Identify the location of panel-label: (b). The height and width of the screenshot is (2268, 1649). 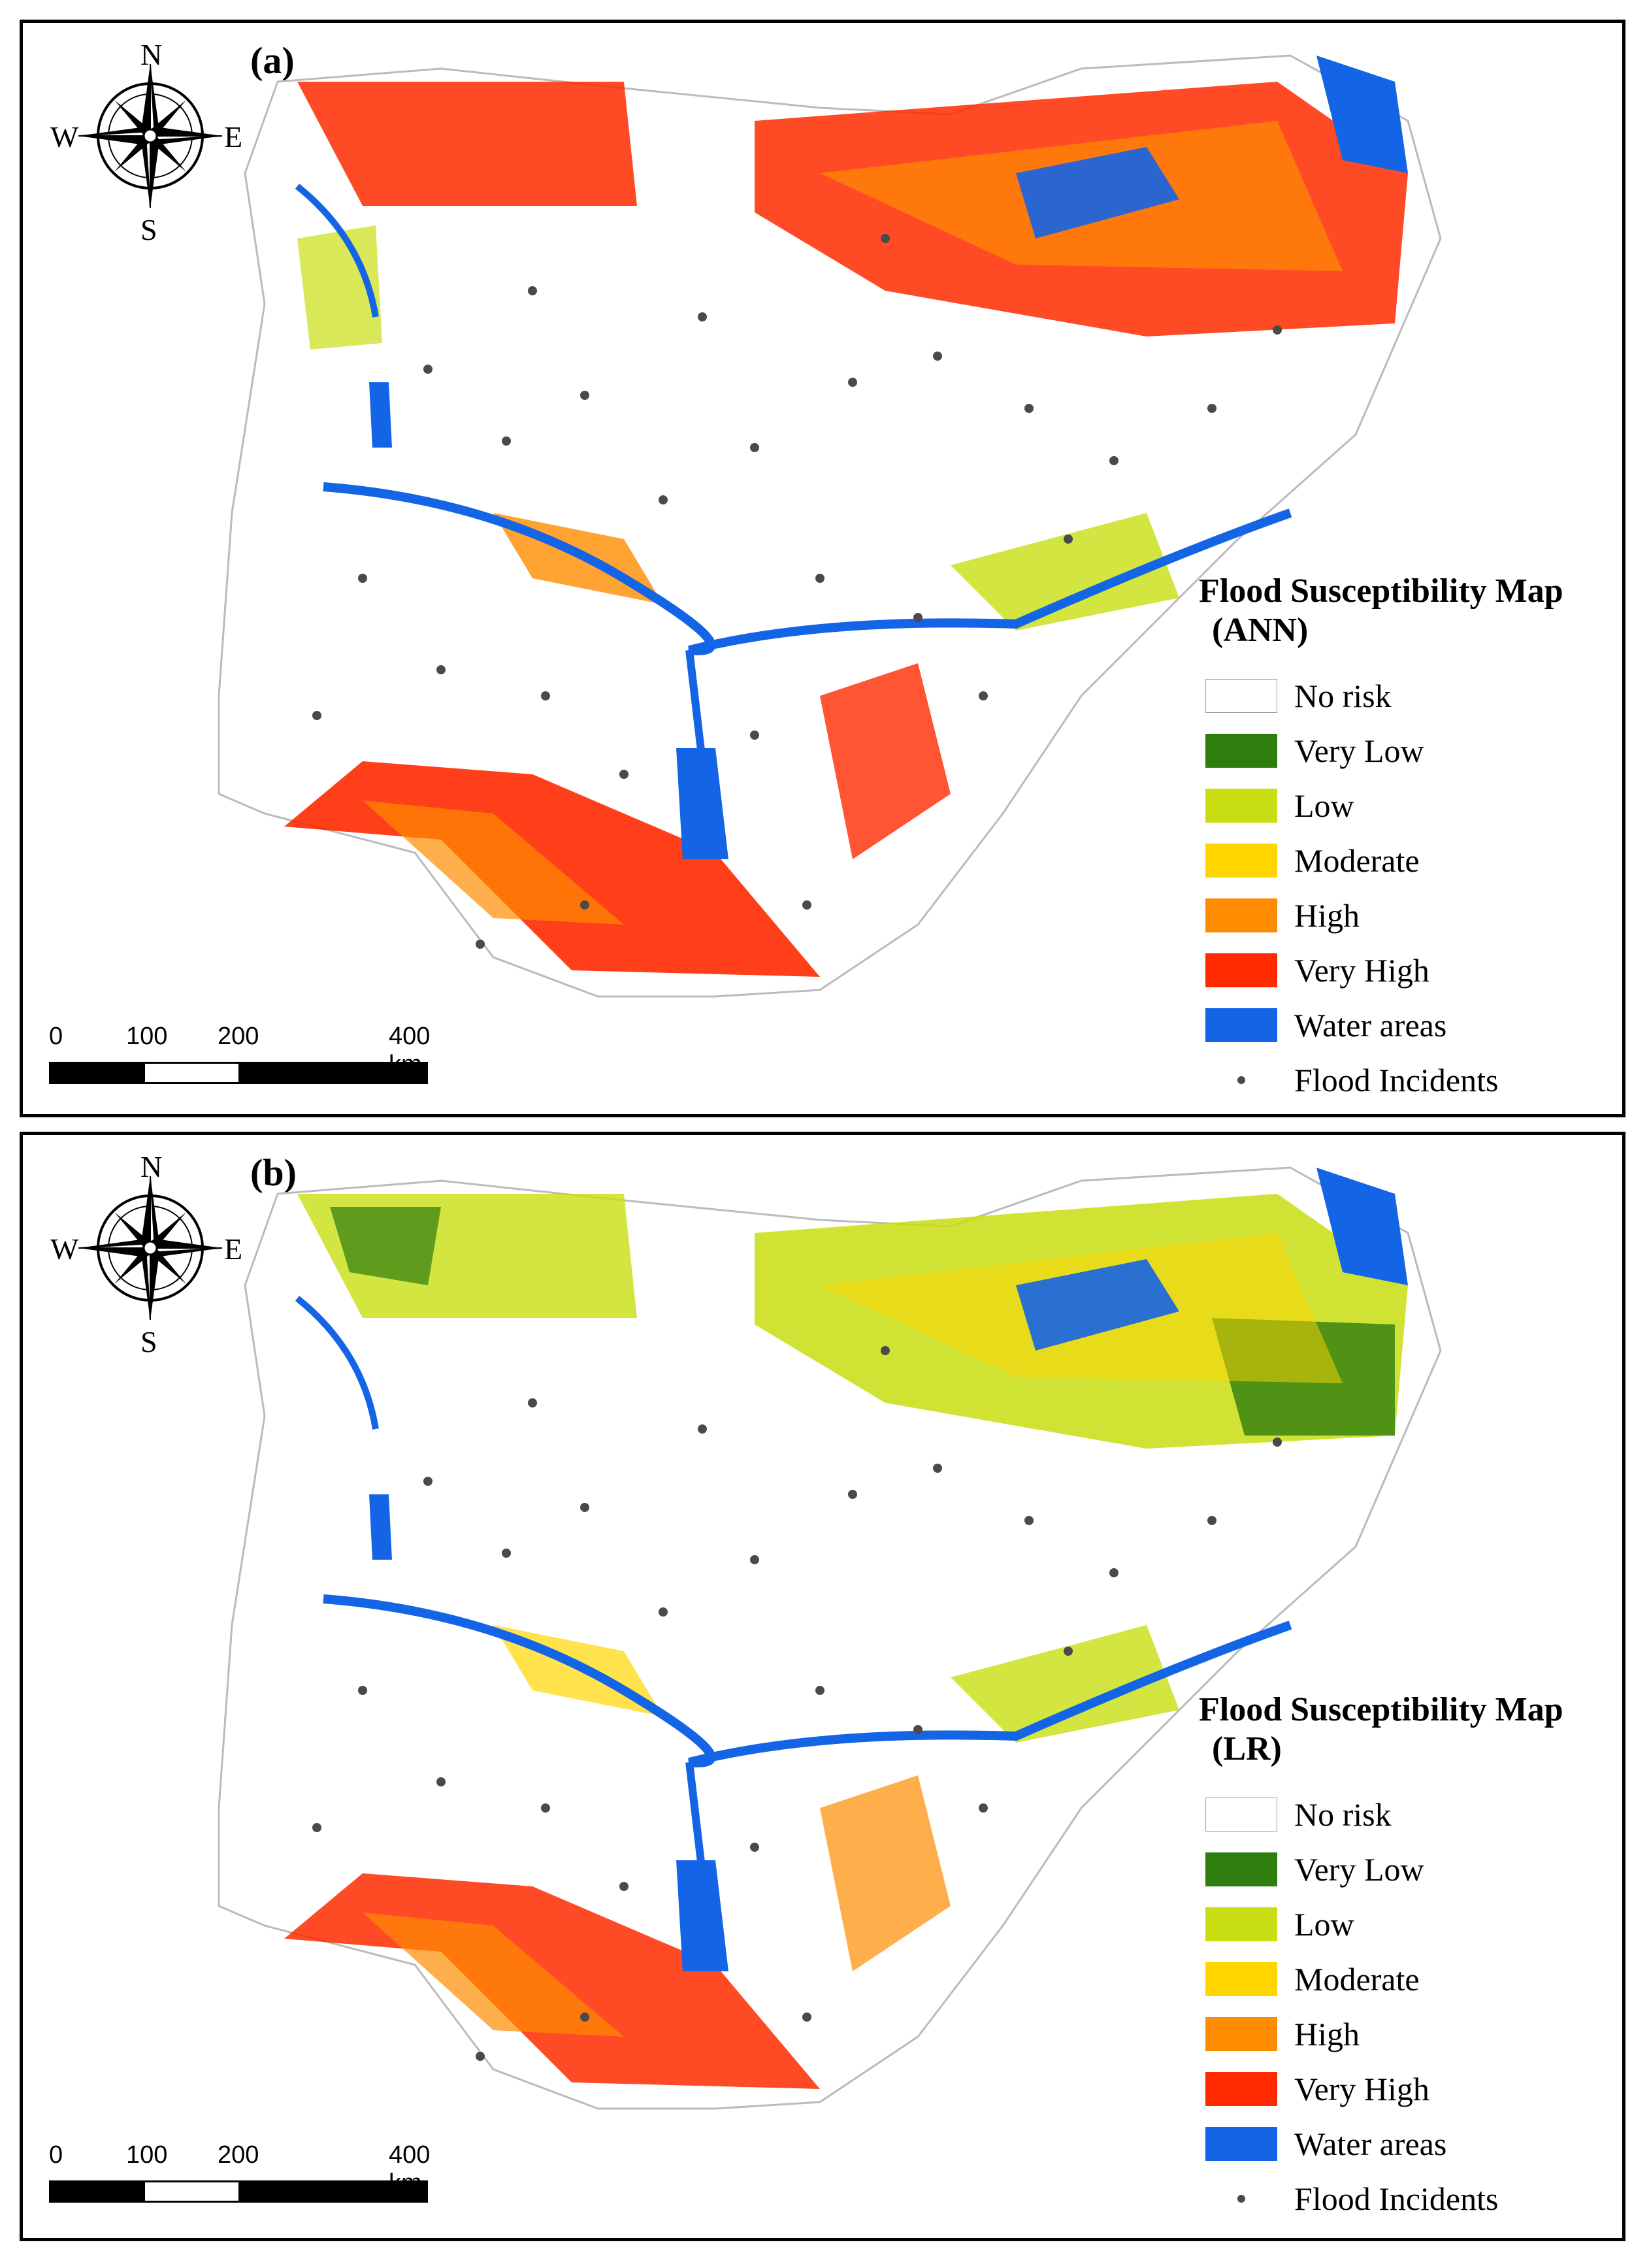
(273, 1172).